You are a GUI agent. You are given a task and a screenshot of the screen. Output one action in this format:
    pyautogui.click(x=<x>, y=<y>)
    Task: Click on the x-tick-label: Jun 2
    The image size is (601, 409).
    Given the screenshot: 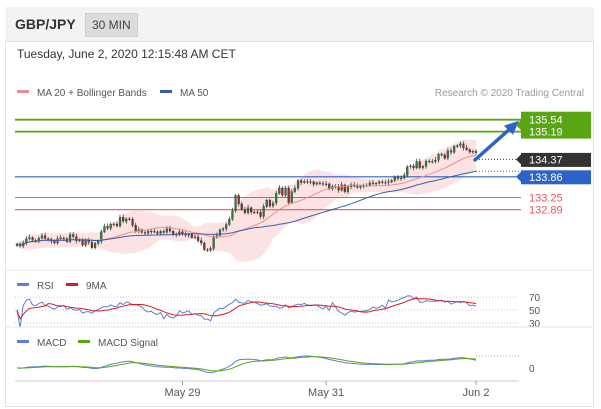 What is the action you would take?
    pyautogui.click(x=476, y=393)
    